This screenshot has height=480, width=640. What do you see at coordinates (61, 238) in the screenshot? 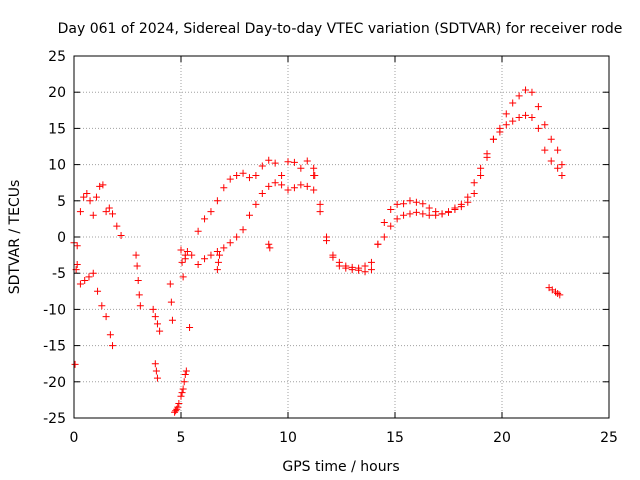
I see `y-tick-label: 0` at bounding box center [61, 238].